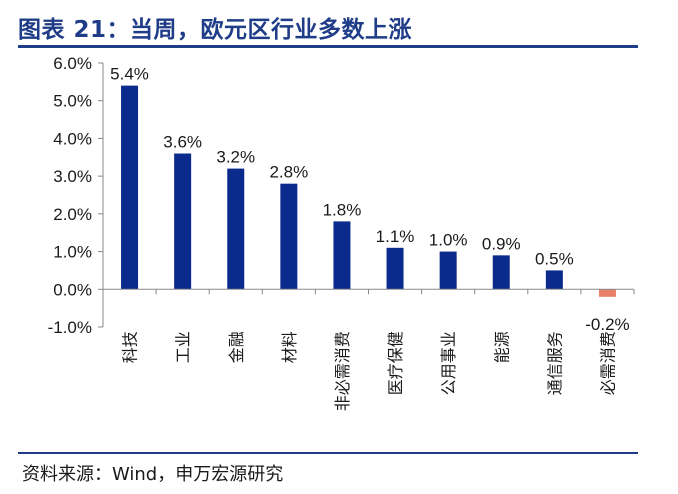 This screenshot has height=494, width=678. What do you see at coordinates (72, 138) in the screenshot?
I see `y-tick-label: 4.0%` at bounding box center [72, 138].